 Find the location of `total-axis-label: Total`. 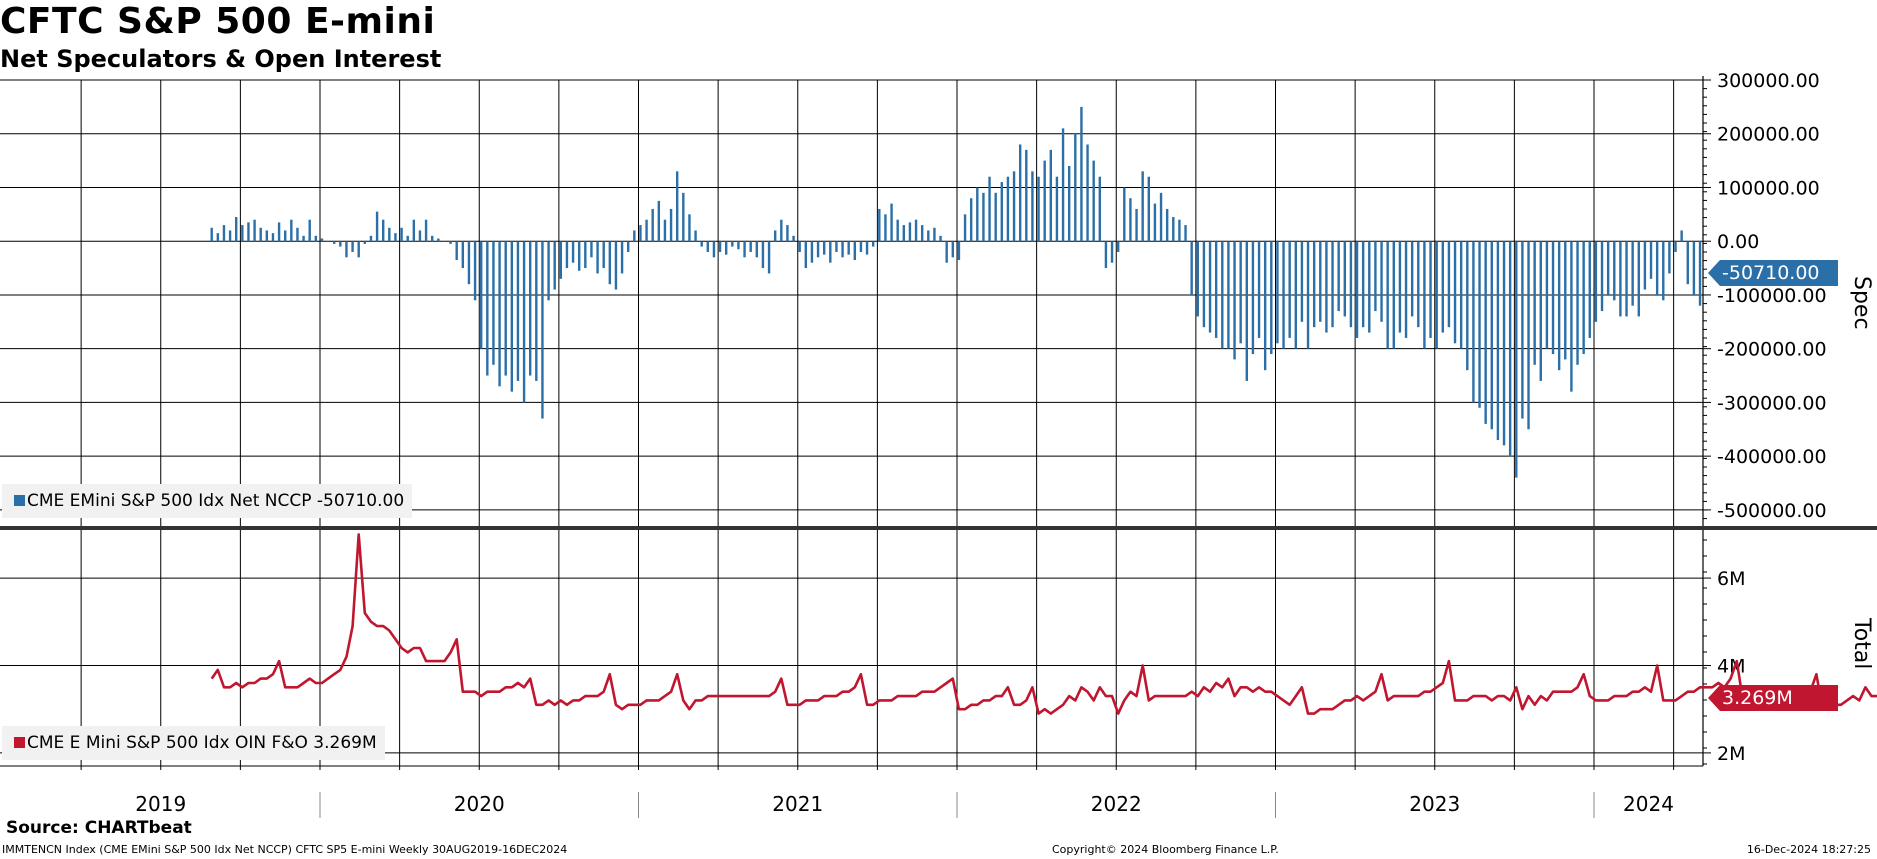

total-axis-label: Total is located at coordinates (1861, 644).